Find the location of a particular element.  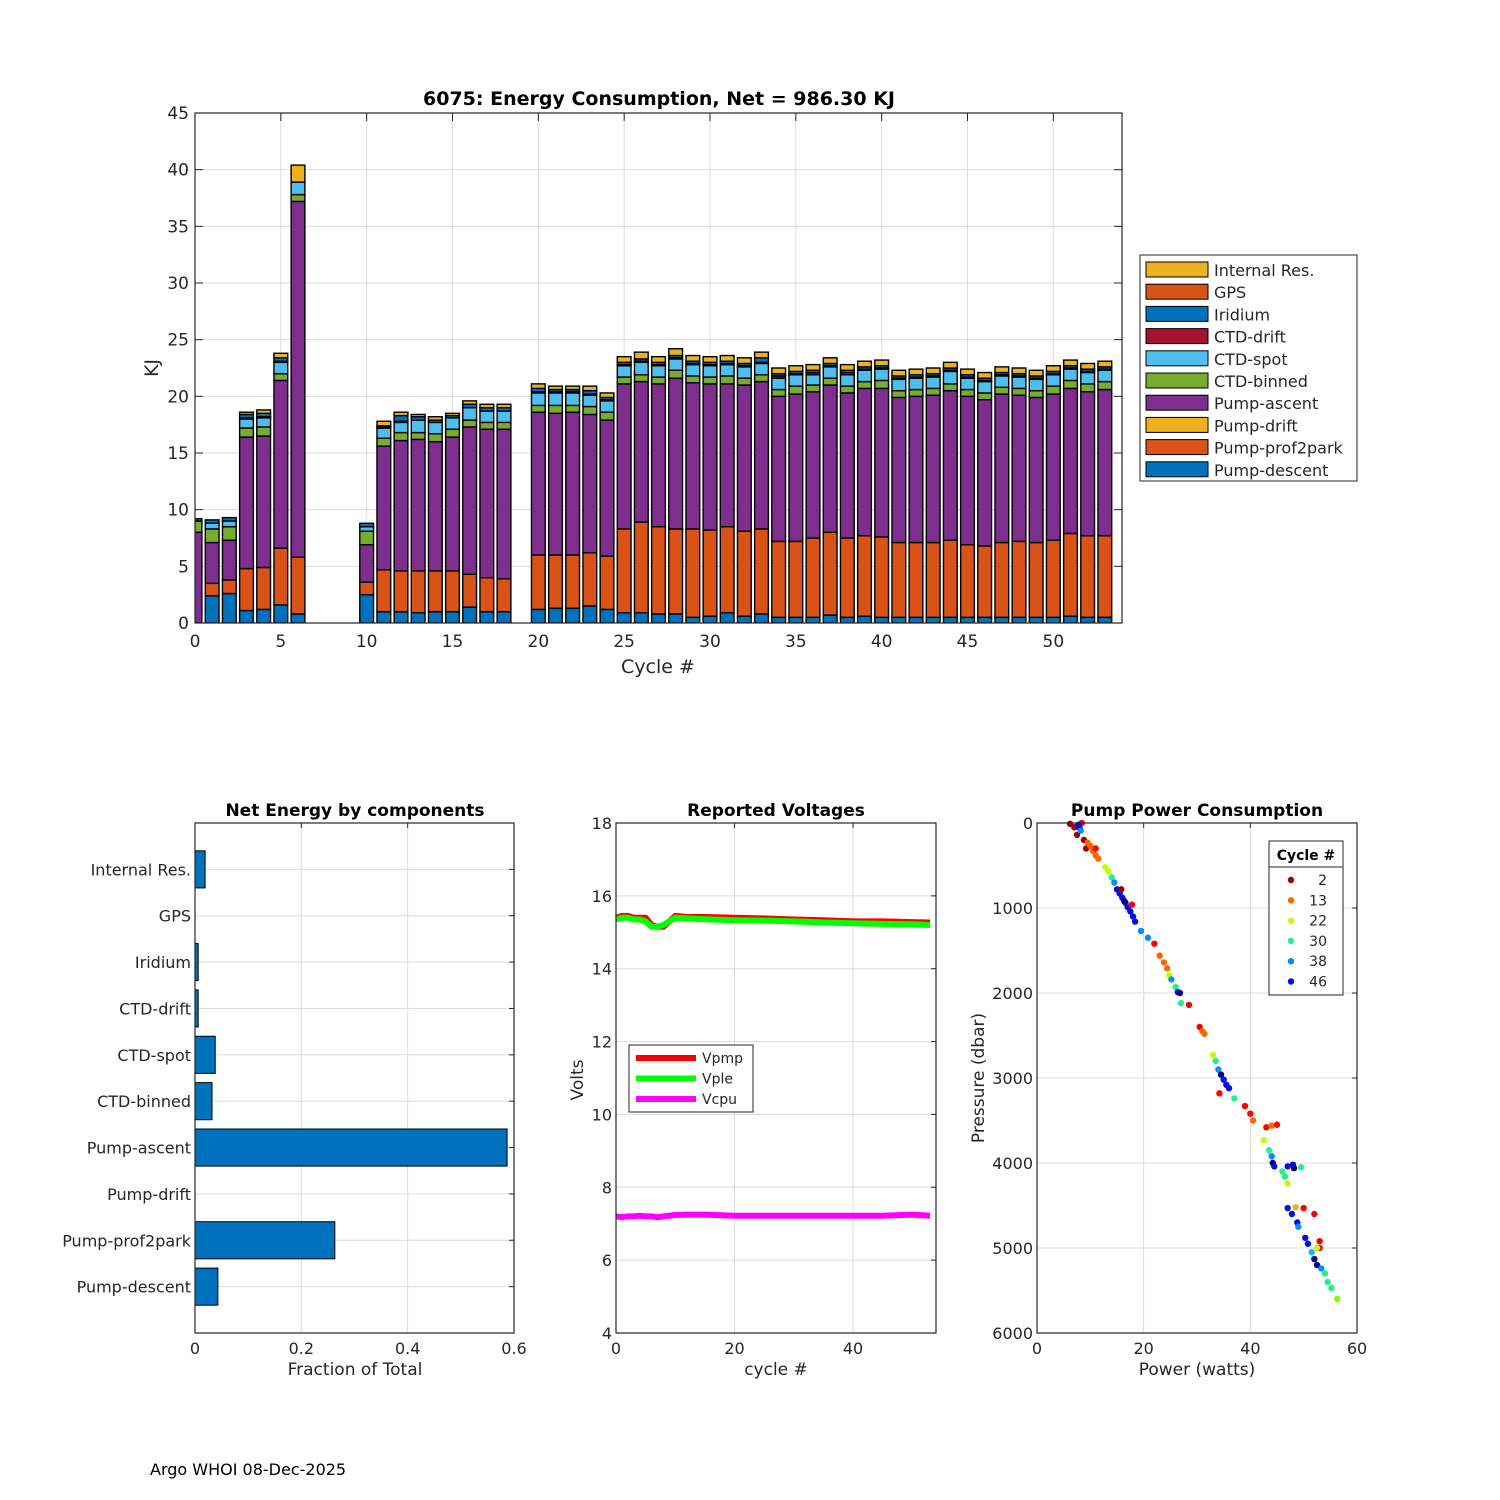

y-tick-label: 0 is located at coordinates (183, 624).